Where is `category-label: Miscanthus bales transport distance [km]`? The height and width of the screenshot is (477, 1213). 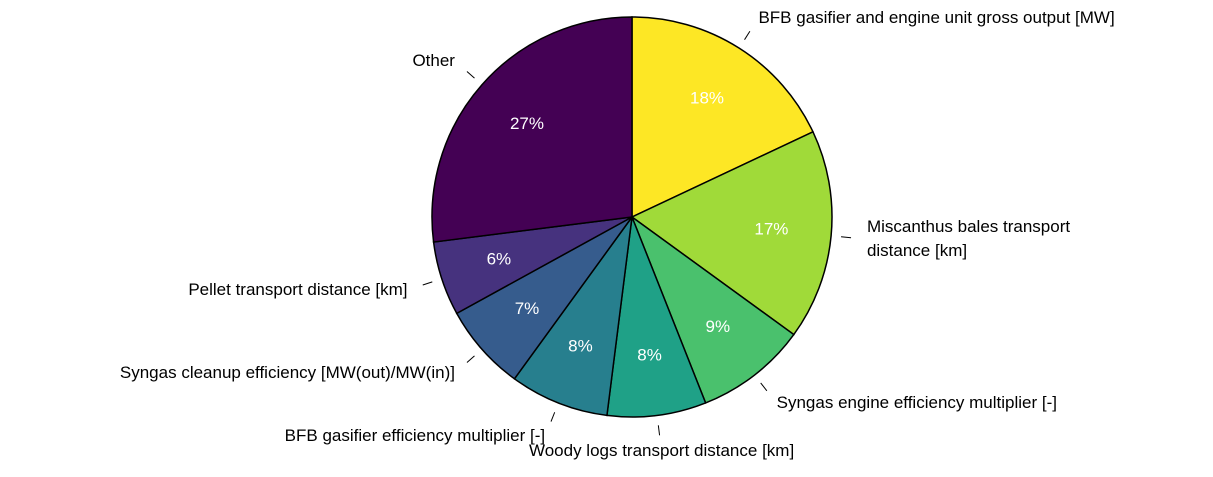
category-label: Miscanthus bales transport distance [km] is located at coordinates (968, 239).